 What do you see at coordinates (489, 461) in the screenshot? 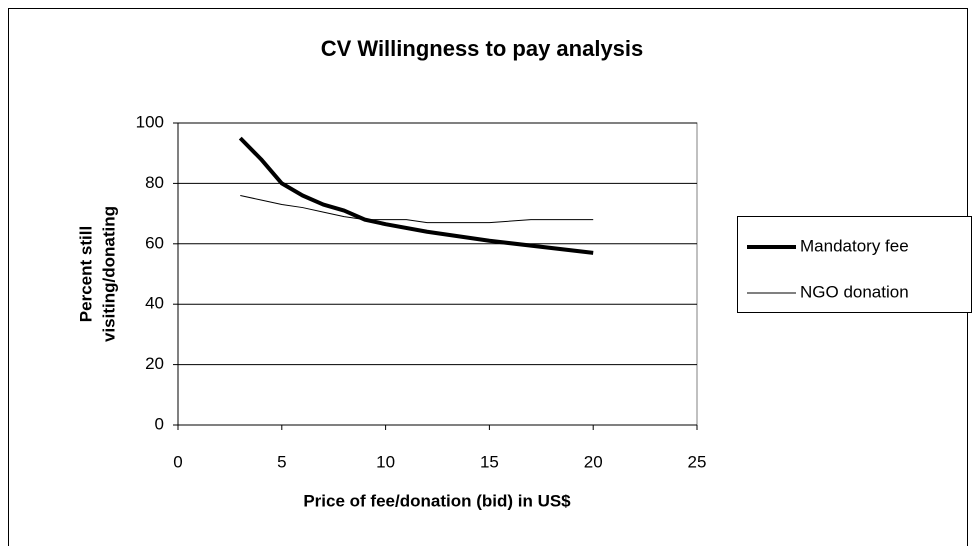
I see `x-tick-label: 15` at bounding box center [489, 461].